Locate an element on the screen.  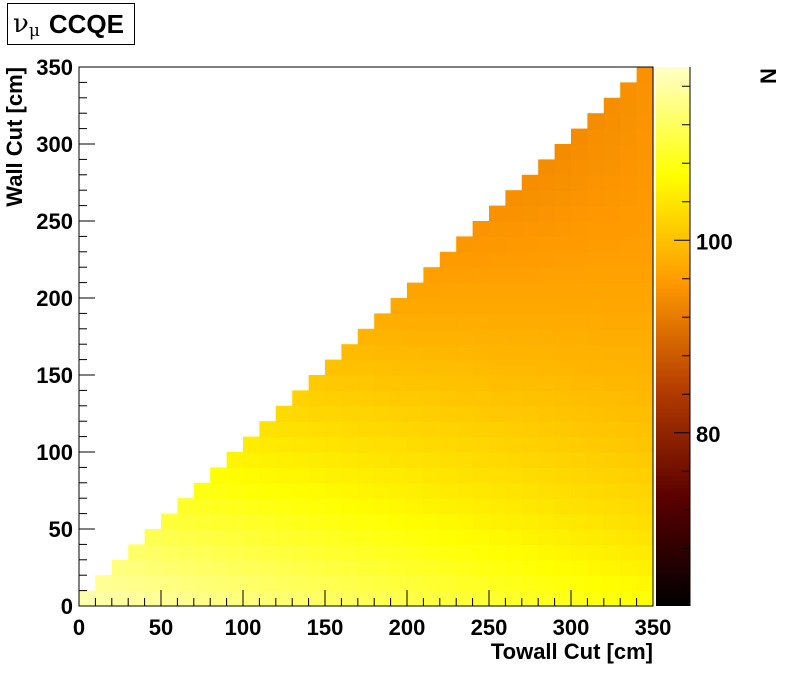
x-tick-label: 300 is located at coordinates (571, 627).